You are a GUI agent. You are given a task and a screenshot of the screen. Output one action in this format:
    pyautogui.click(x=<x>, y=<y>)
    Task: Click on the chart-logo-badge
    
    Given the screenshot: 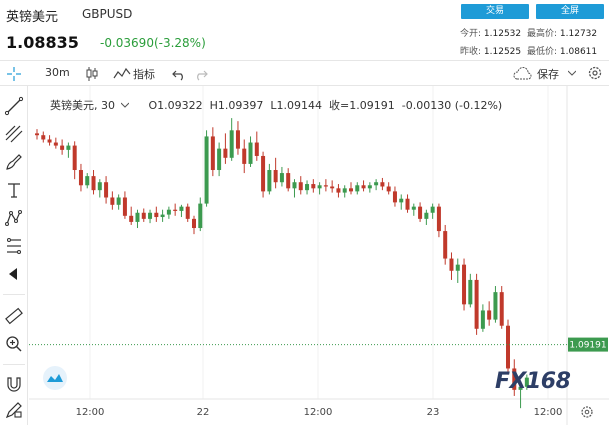 What is the action you would take?
    pyautogui.click(x=55, y=378)
    